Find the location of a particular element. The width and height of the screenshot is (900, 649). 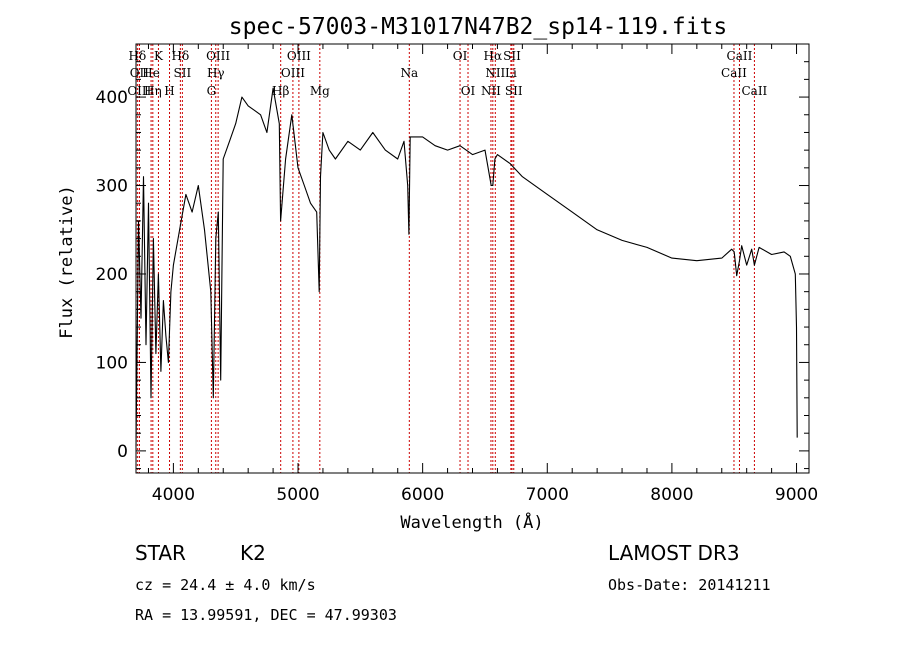

x-tick-label: 9000 is located at coordinates (796, 495).